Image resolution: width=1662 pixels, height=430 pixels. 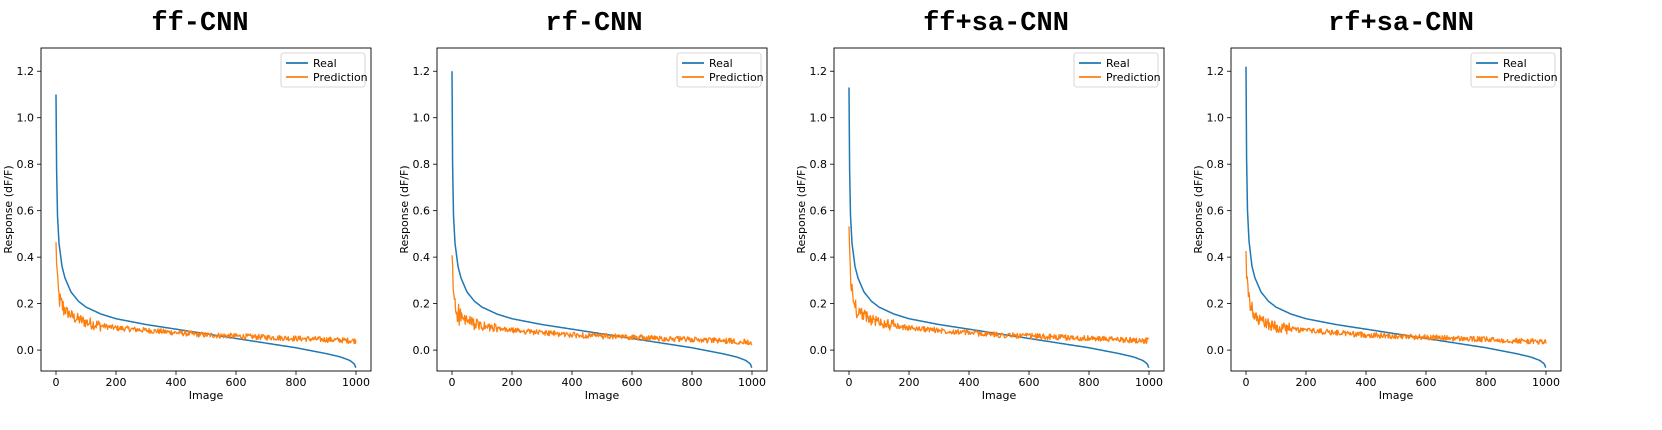 What do you see at coordinates (996, 24) in the screenshot?
I see `chart-title: ff+sa-CNN` at bounding box center [996, 24].